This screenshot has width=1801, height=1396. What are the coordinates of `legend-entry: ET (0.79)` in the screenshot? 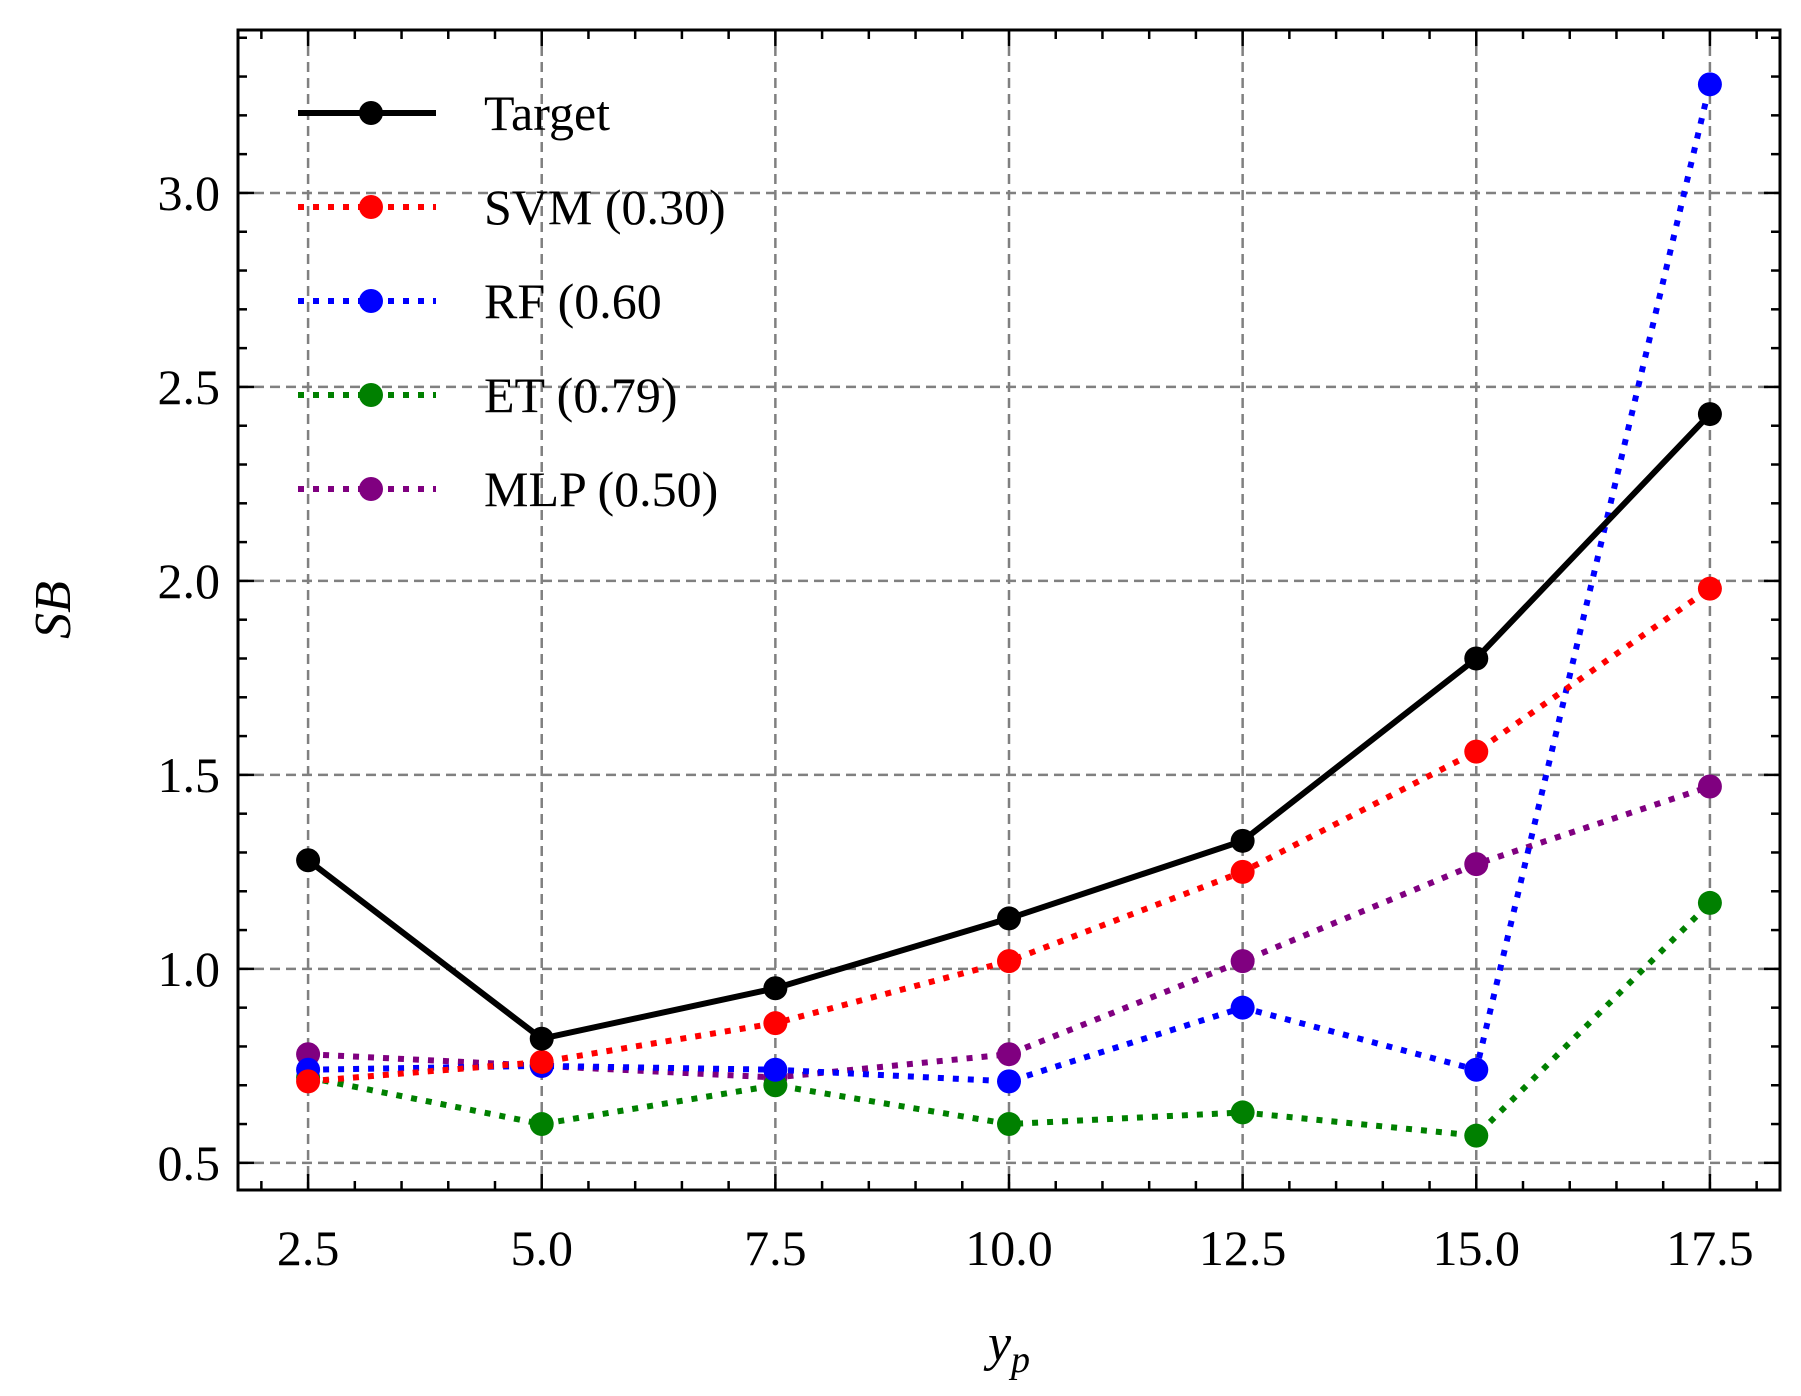 It's located at (487, 395).